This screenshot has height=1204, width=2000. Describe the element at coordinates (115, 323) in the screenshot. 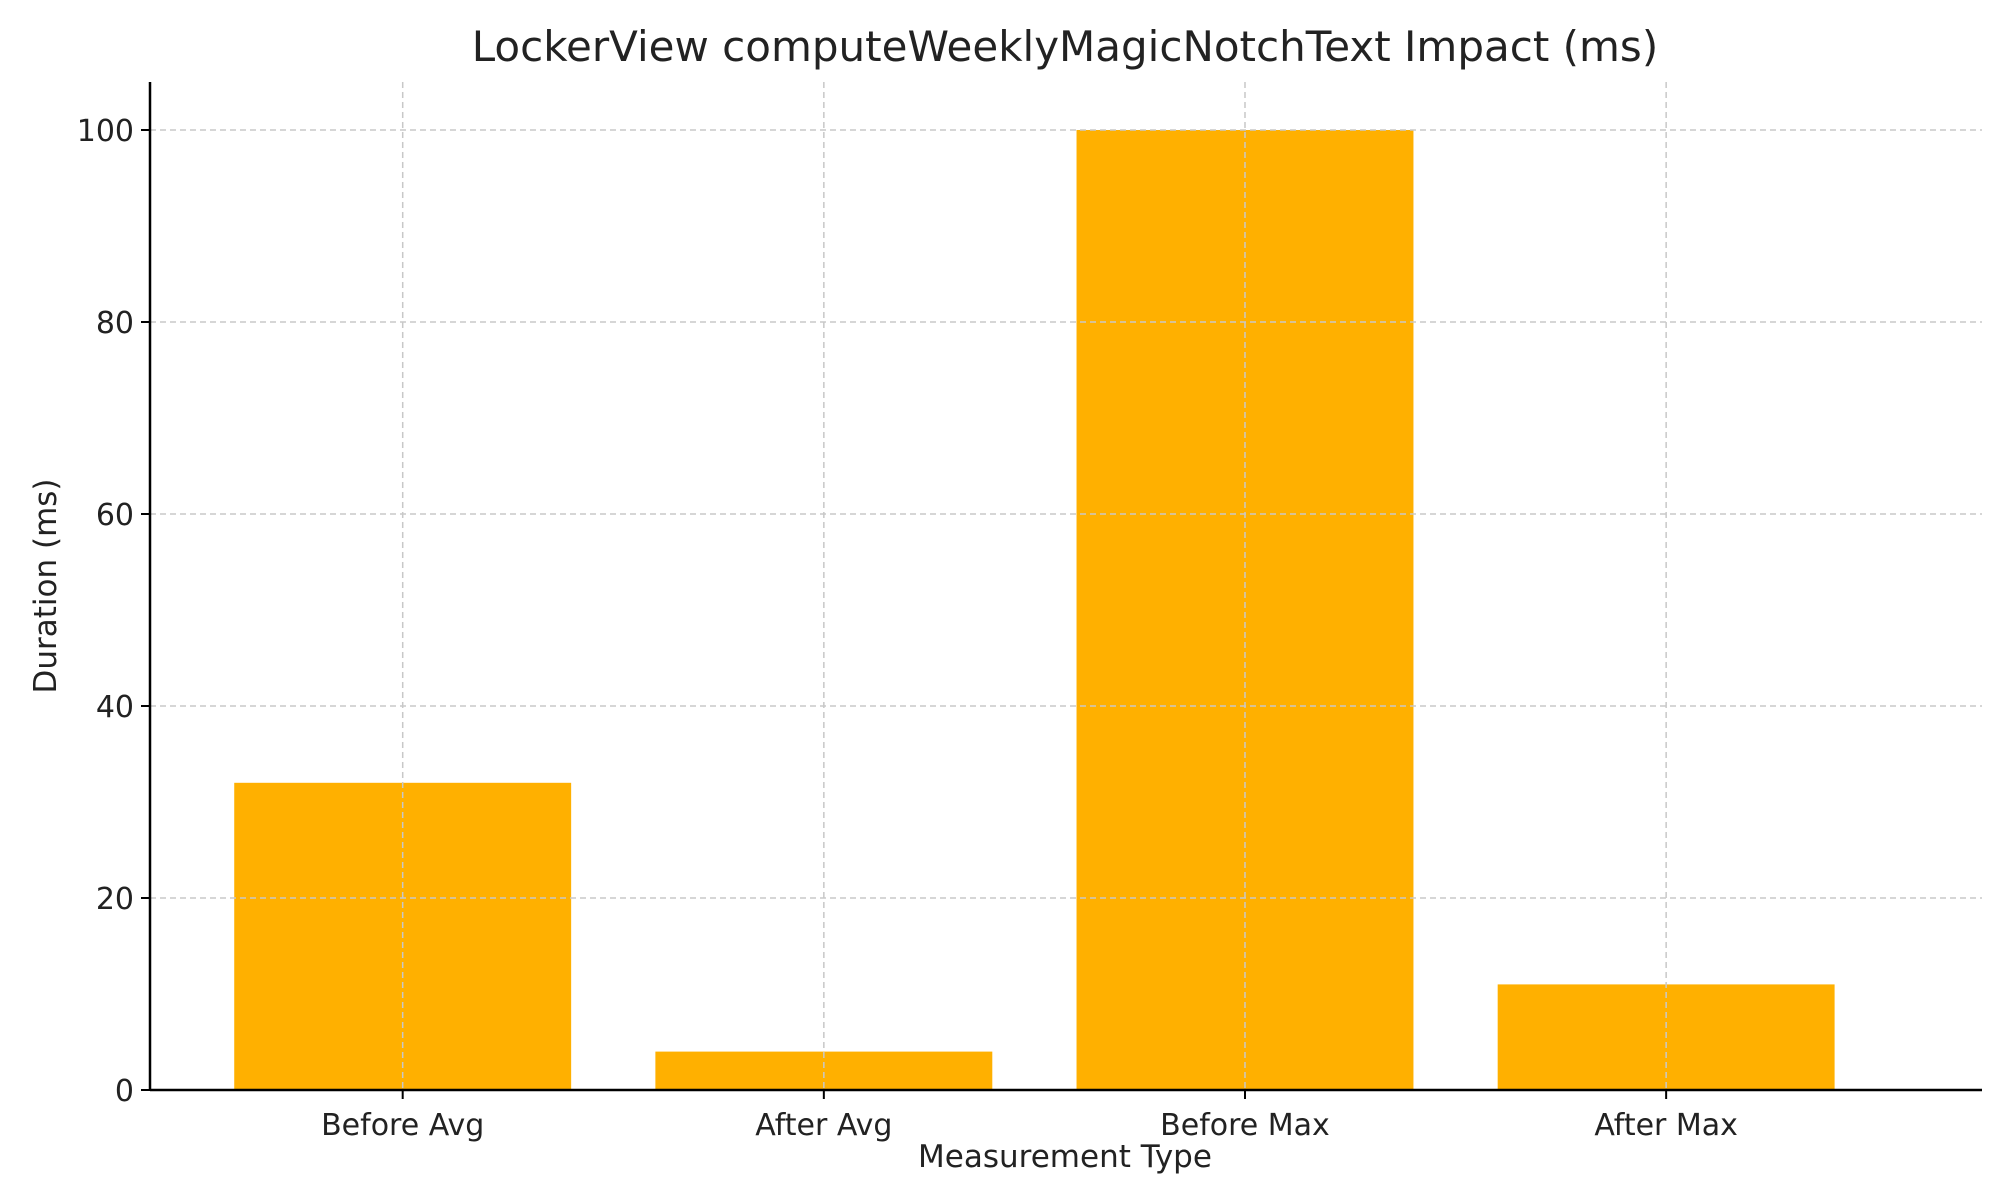

I see `y-tick-label: 80` at that location.